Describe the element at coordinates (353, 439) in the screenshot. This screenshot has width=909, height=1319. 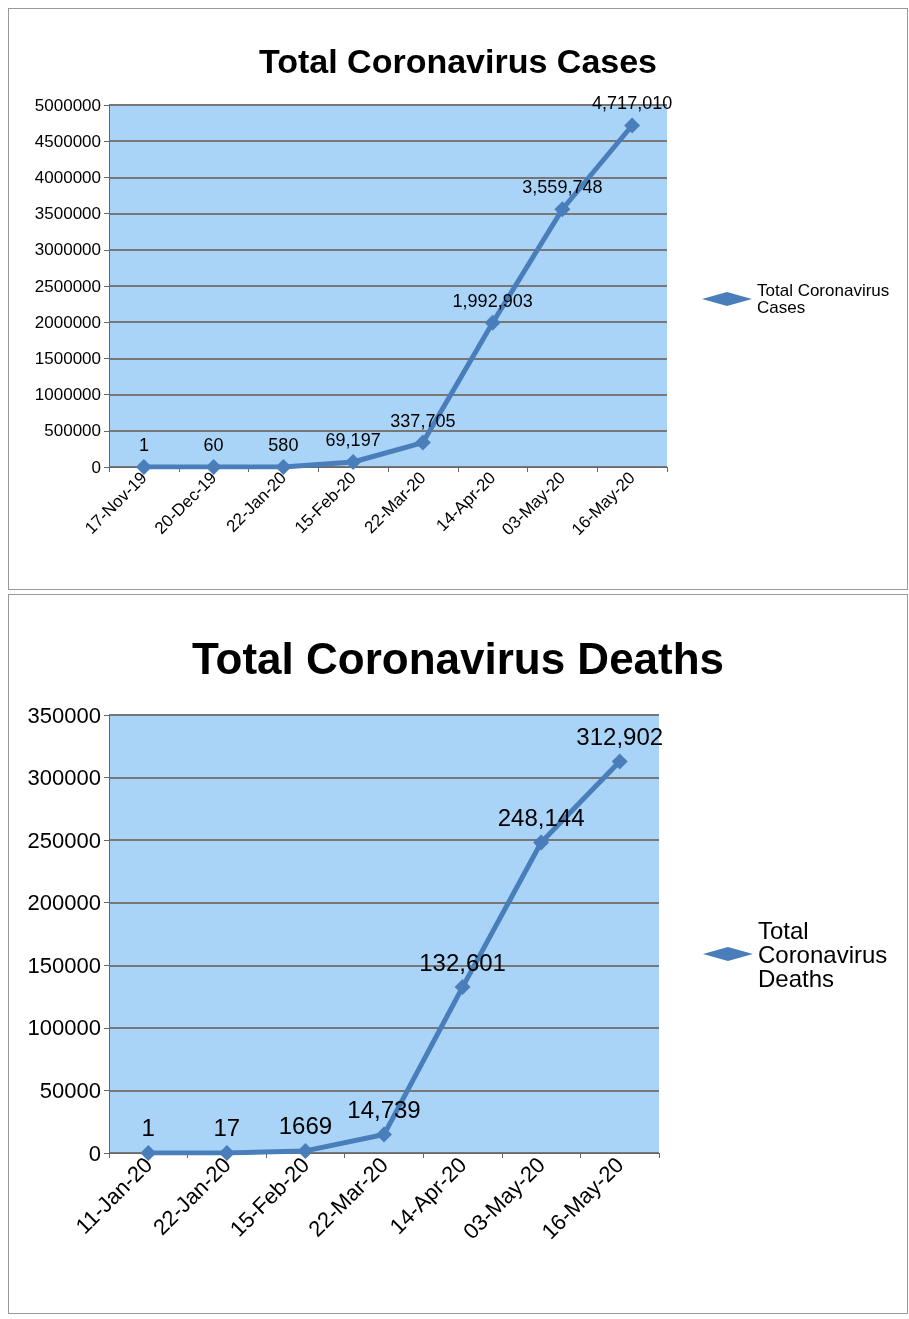
I see `data-label: 69,197` at that location.